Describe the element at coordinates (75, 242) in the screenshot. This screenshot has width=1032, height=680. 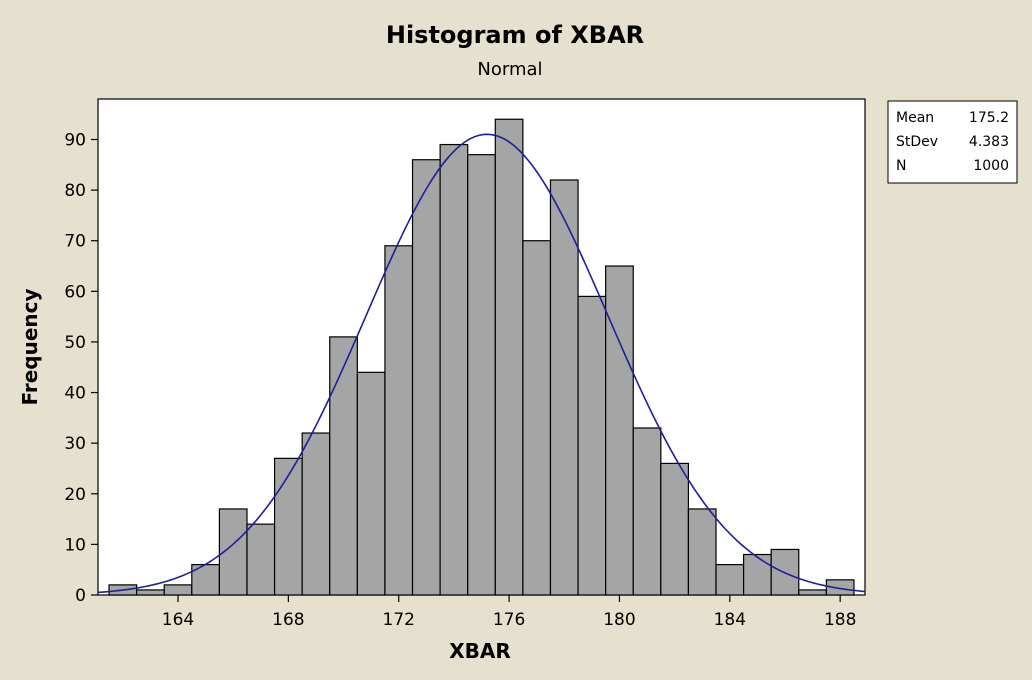
I see `y-tick-label: 70` at that location.